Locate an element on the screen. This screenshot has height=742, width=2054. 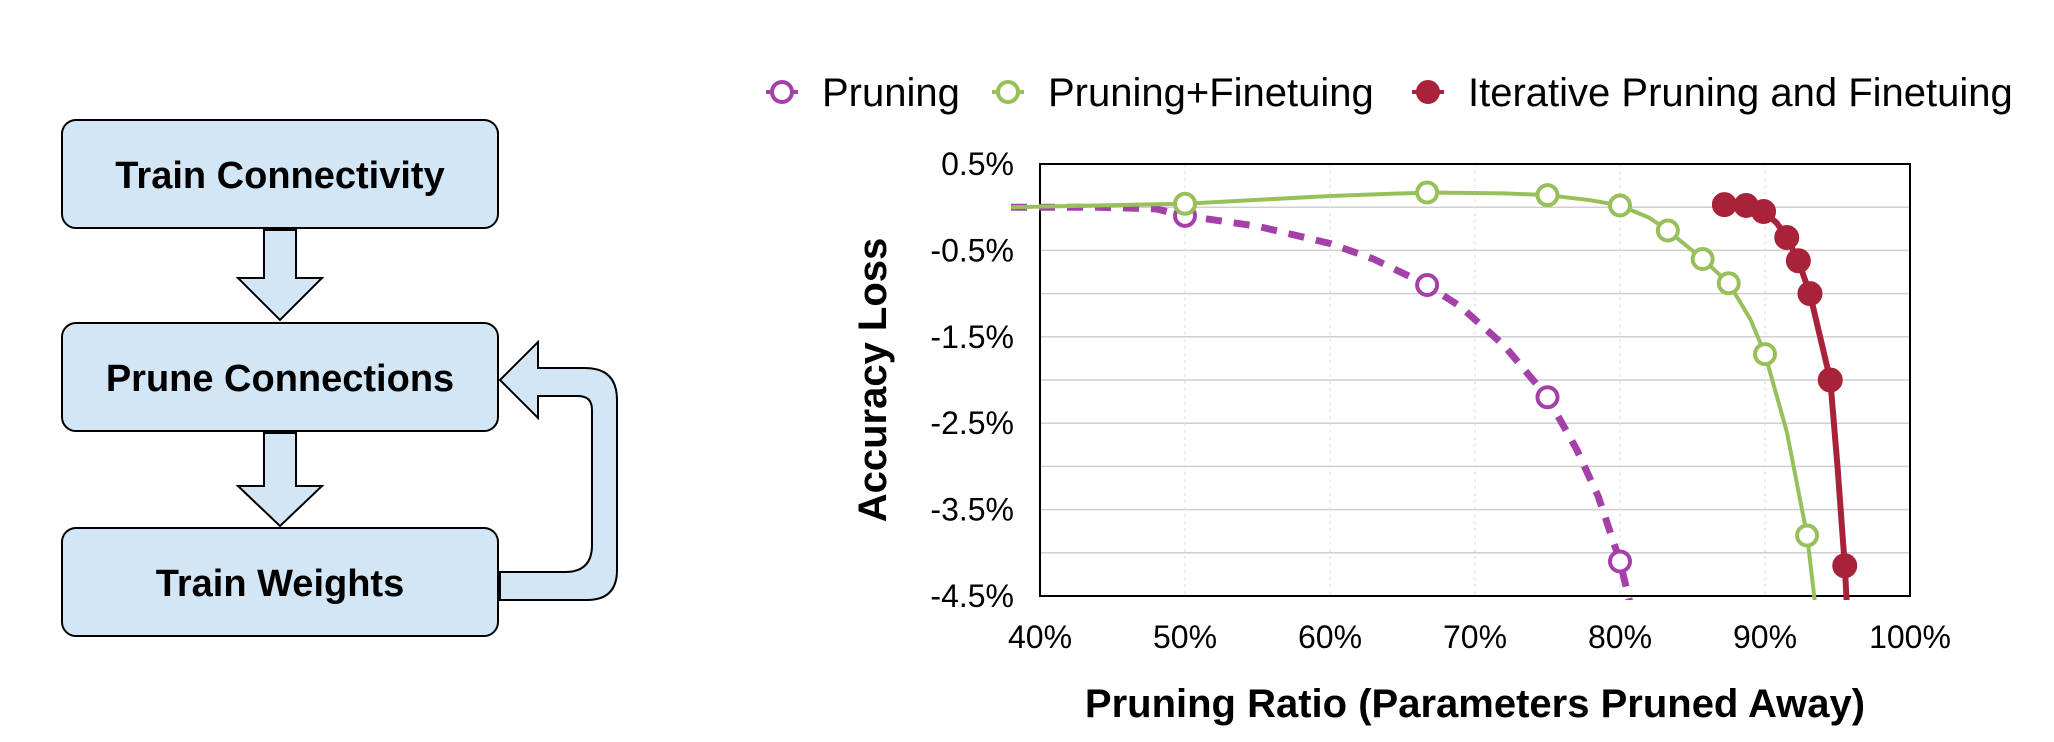
y-tick-label: -3.5% is located at coordinates (972, 510).